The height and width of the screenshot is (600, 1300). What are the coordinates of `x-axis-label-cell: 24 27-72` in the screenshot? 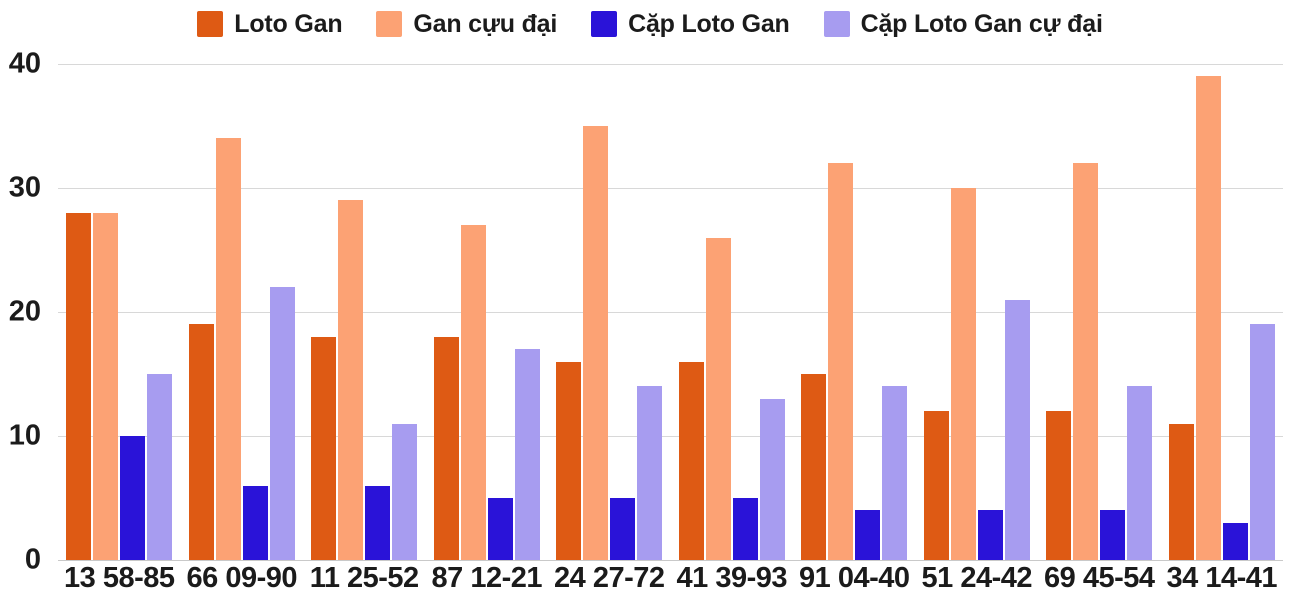 It's located at (609, 581).